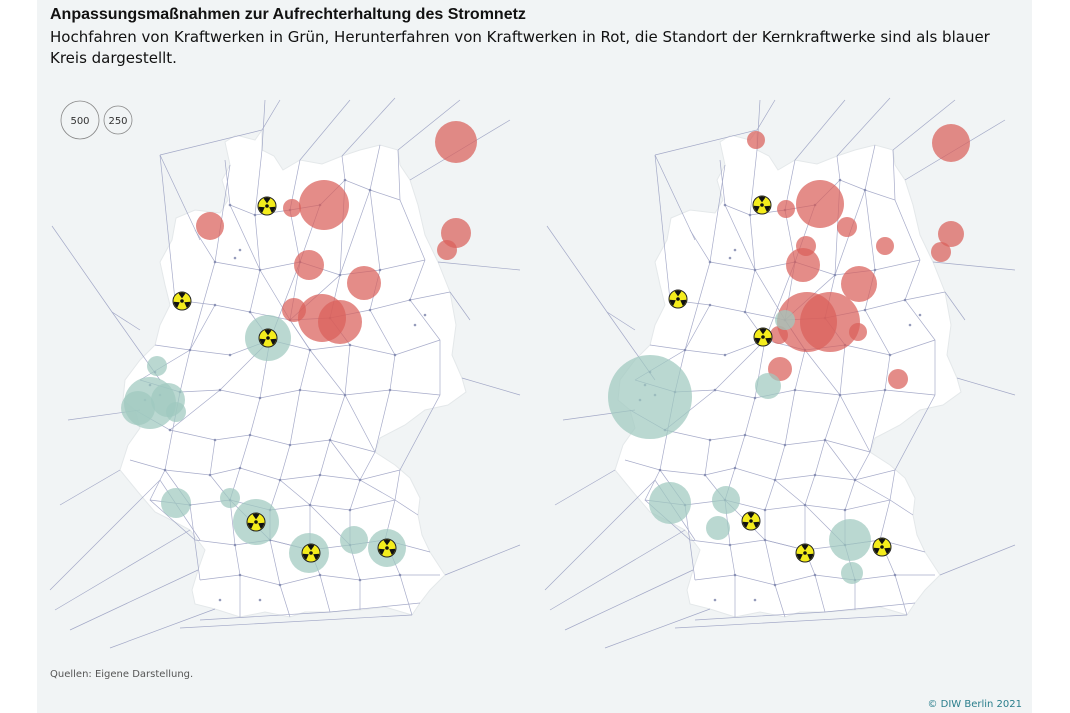 The image size is (1070, 713). I want to click on size-legend: 500 250, so click(96, 120).